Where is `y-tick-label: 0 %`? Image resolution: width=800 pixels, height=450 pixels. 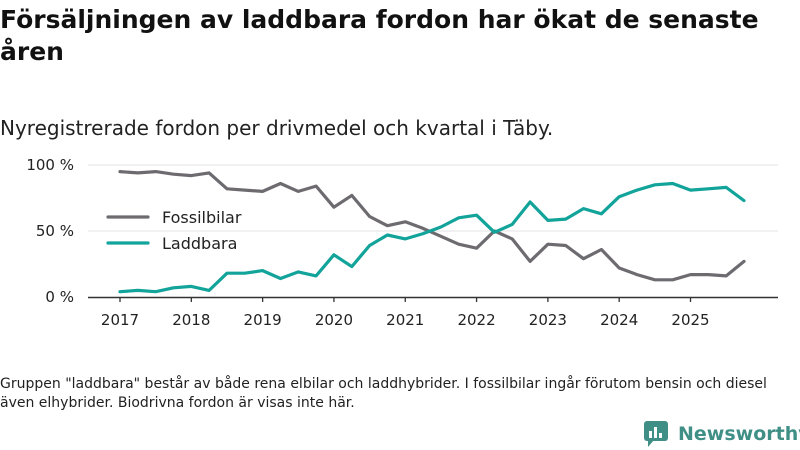
y-tick-label: 0 % is located at coordinates (59, 297).